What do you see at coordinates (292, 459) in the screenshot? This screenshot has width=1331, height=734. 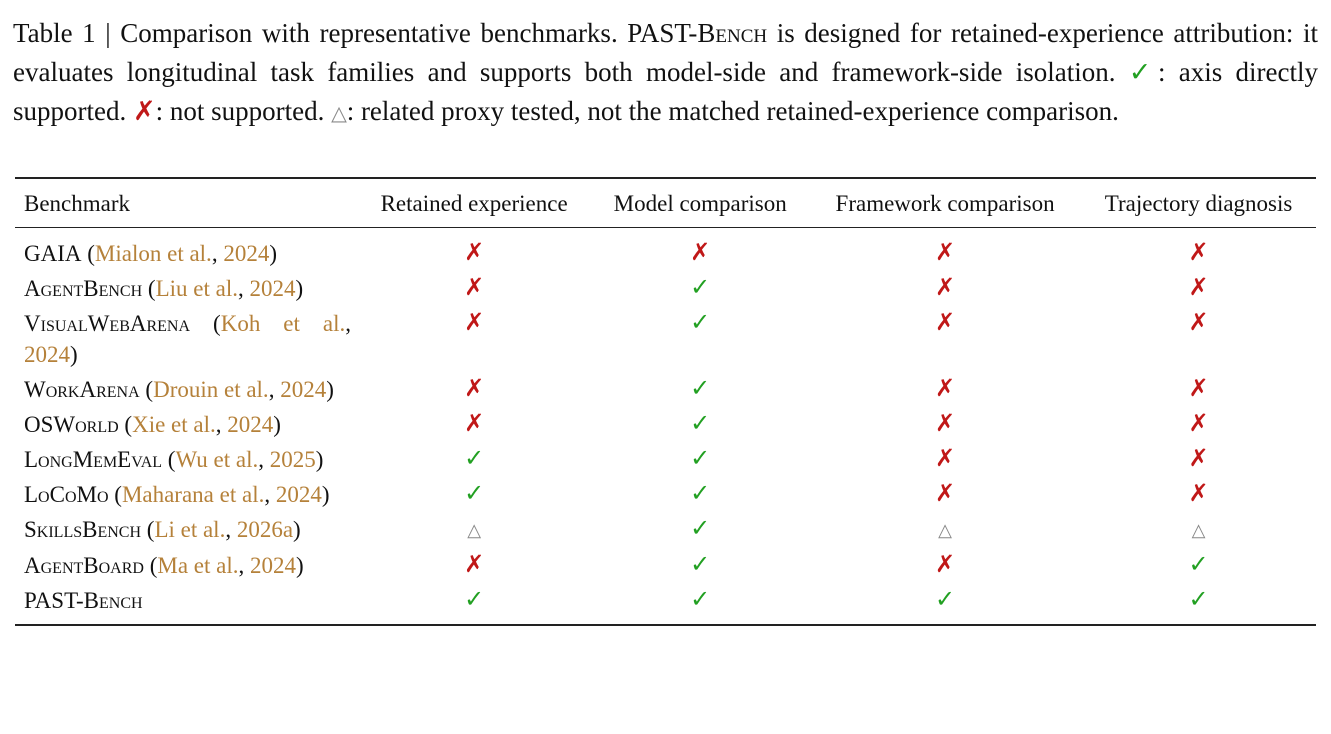 I see `citation: 2025` at bounding box center [292, 459].